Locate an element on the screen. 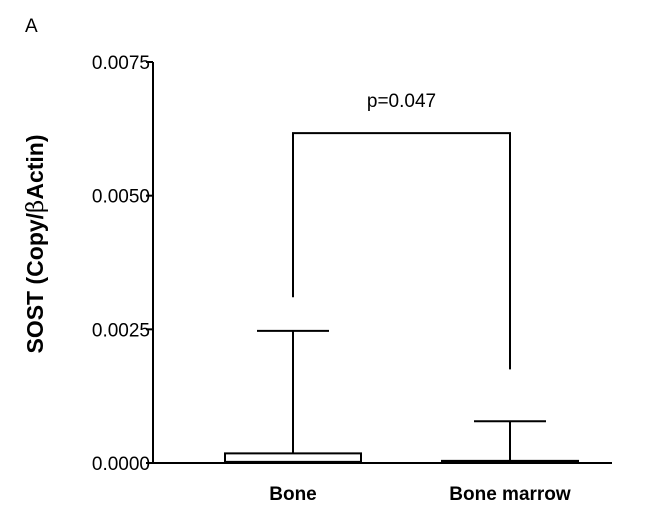  y-axis-label-suffix: Actin) is located at coordinates (35, 166).